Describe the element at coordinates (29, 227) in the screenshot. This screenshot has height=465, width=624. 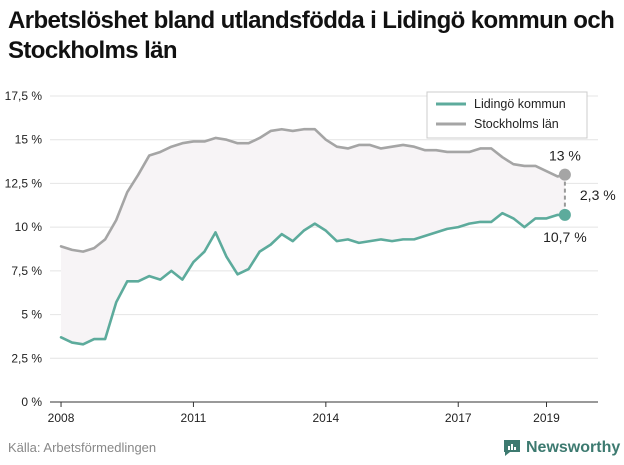
I see `y-tick-label: 10 %` at that location.